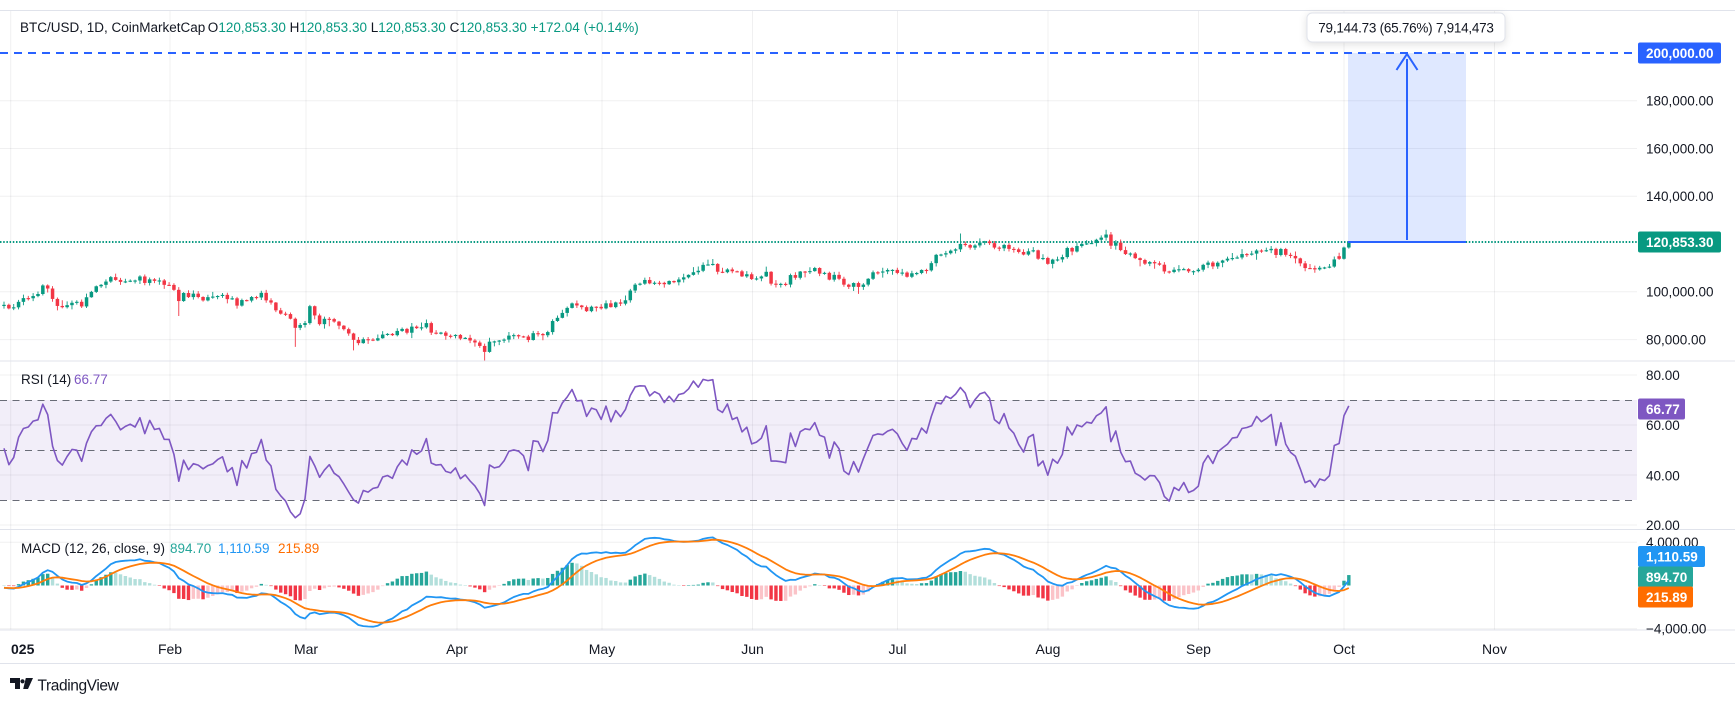  I want to click on svg-text: Mar, so click(306, 649).